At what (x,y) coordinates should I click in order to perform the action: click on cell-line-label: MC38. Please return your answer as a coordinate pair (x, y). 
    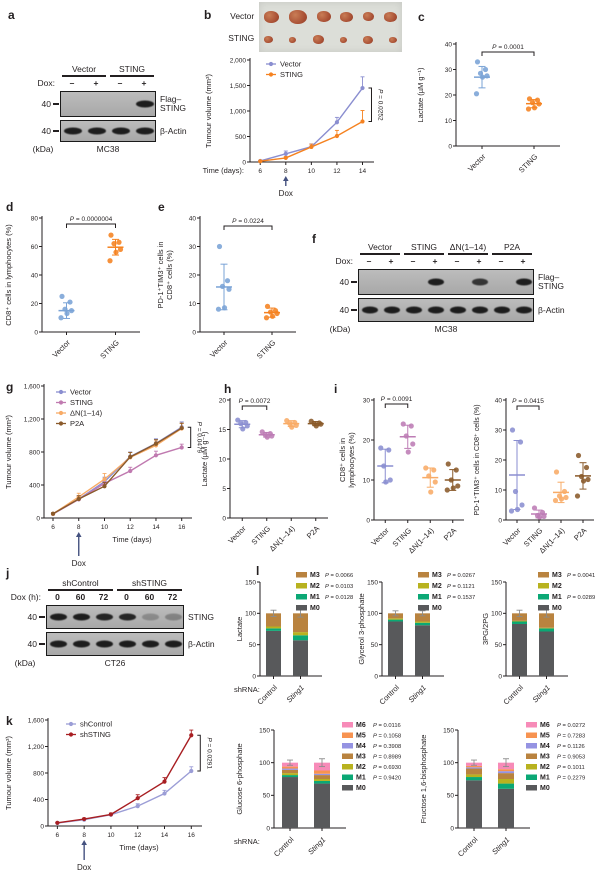
    Looking at the image, I should click on (446, 329).